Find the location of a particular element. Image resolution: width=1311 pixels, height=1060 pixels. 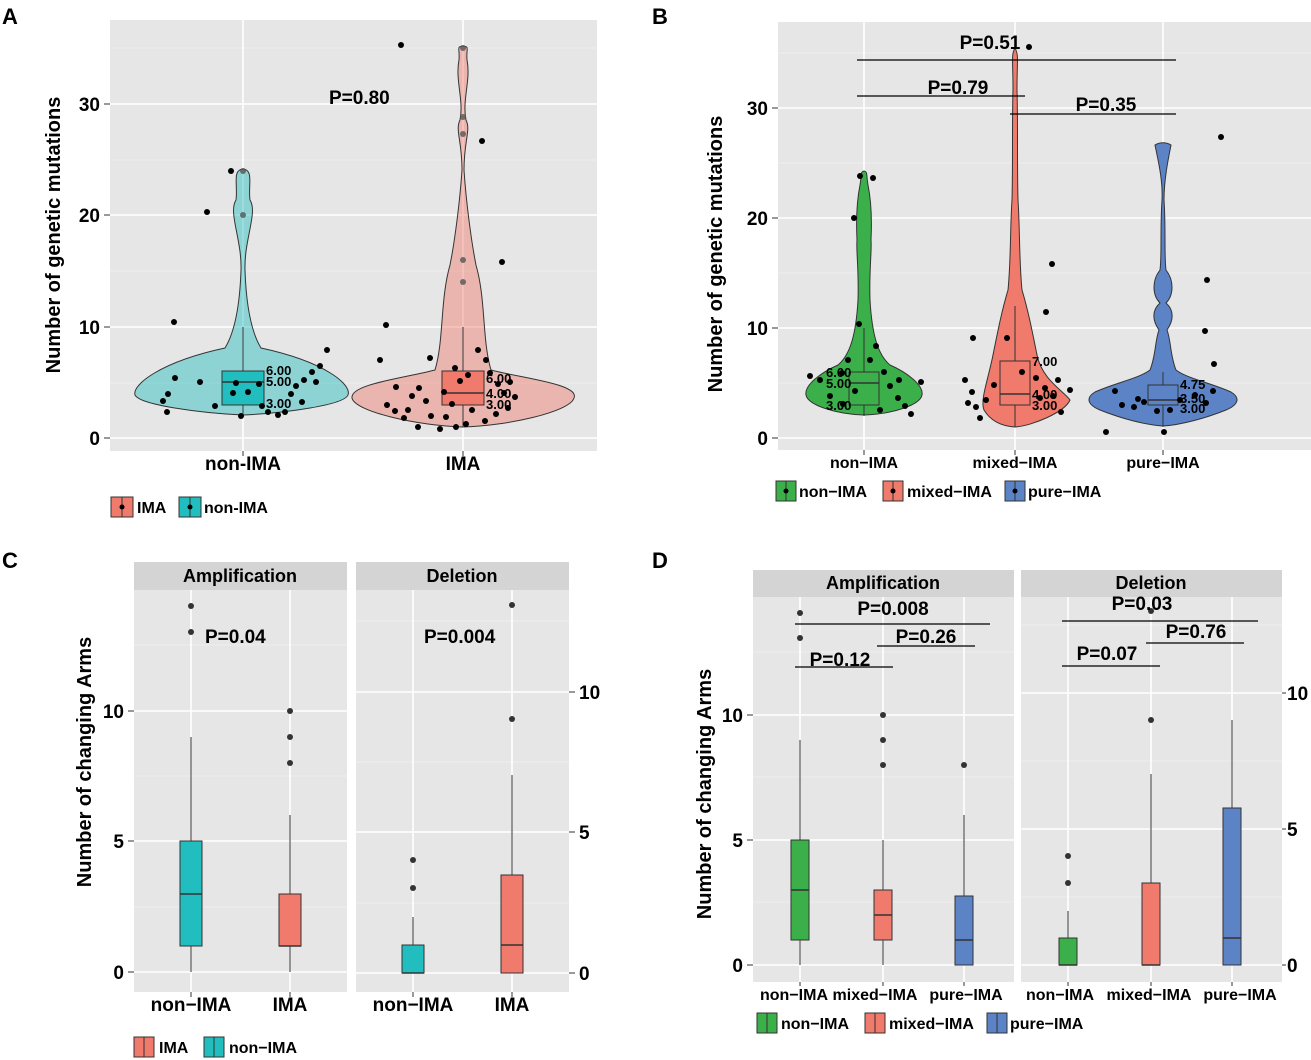

panel-letter-a: A is located at coordinates (10, 16).